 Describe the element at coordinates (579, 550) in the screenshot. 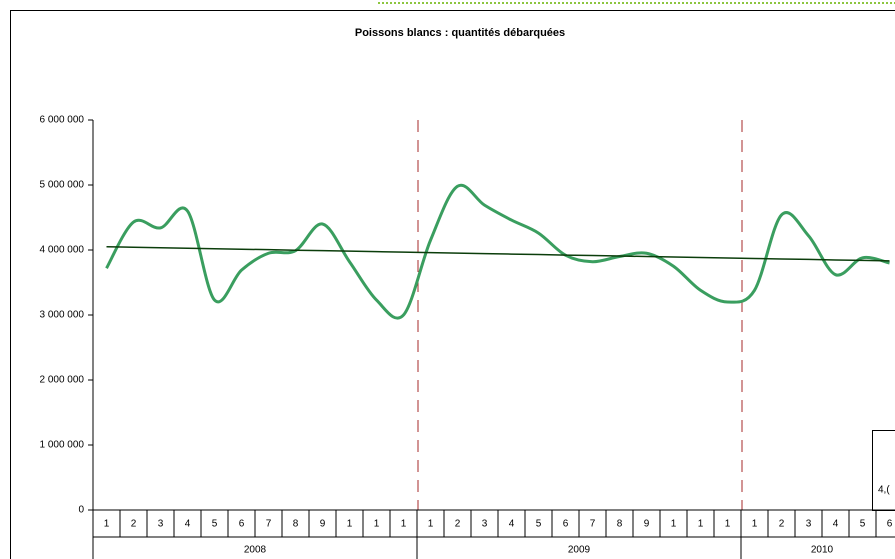

I see `year-label: 2009` at that location.